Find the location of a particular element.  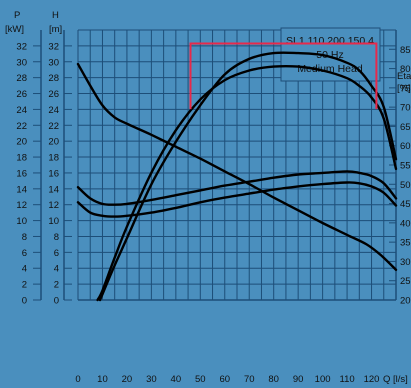

x-tick-label: 30 is located at coordinates (151, 379).